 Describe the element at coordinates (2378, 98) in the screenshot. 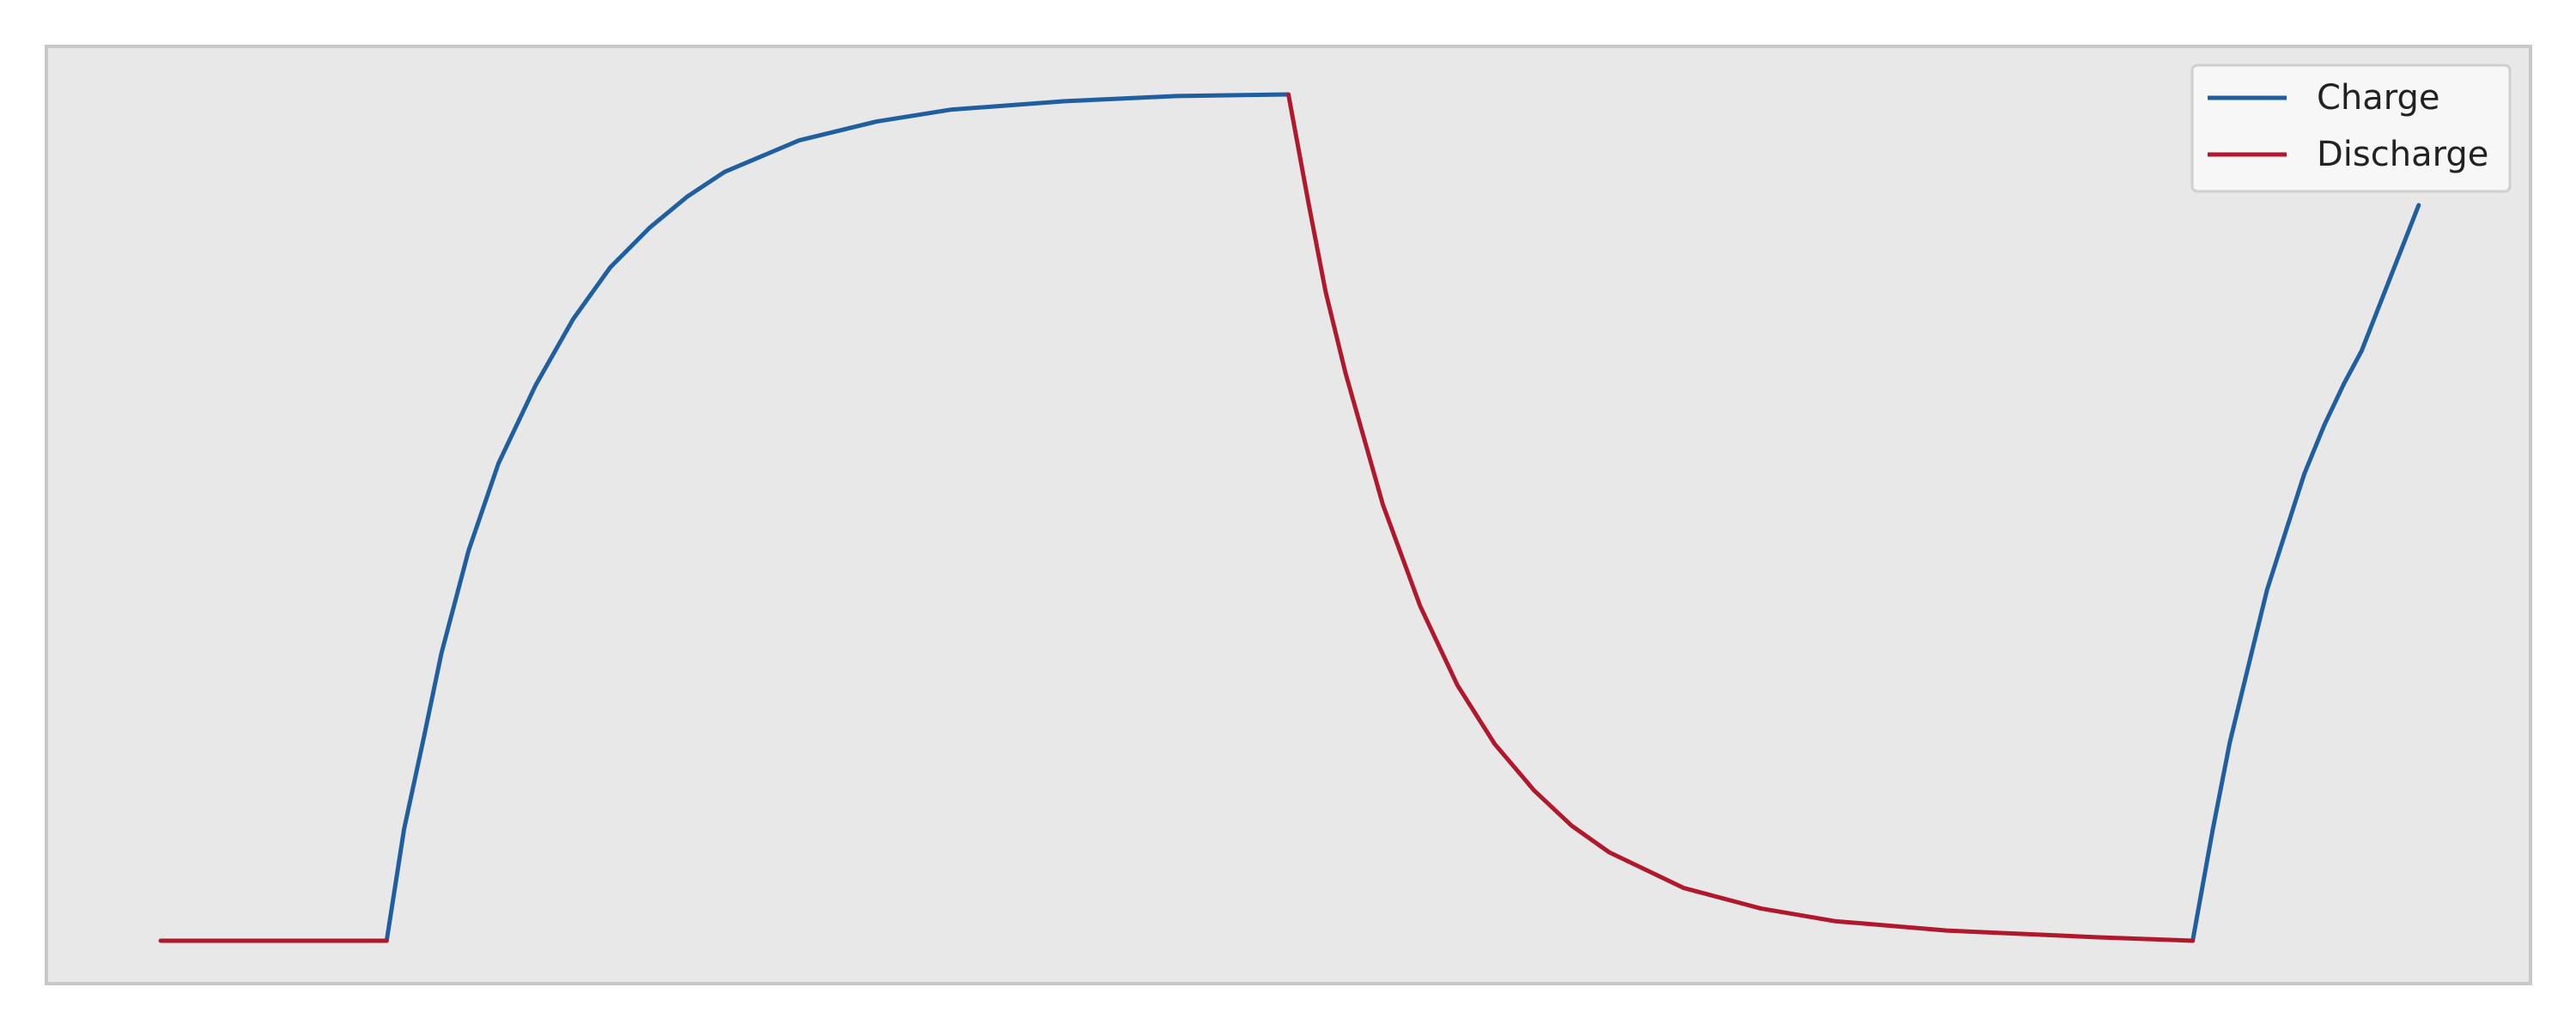

I see `legend-label-charge: Charge` at that location.